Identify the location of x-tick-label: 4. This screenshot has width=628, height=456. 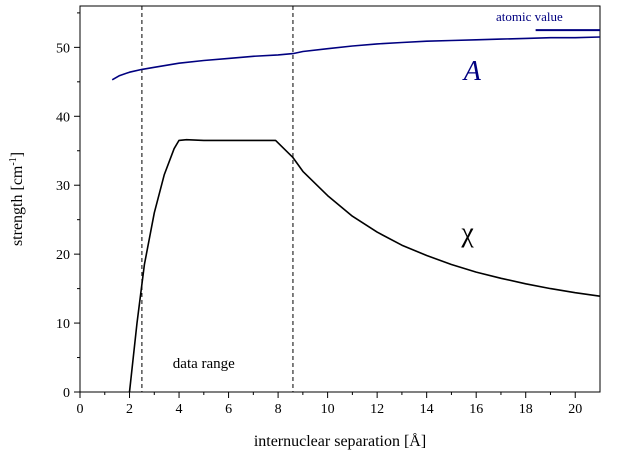
(179, 409).